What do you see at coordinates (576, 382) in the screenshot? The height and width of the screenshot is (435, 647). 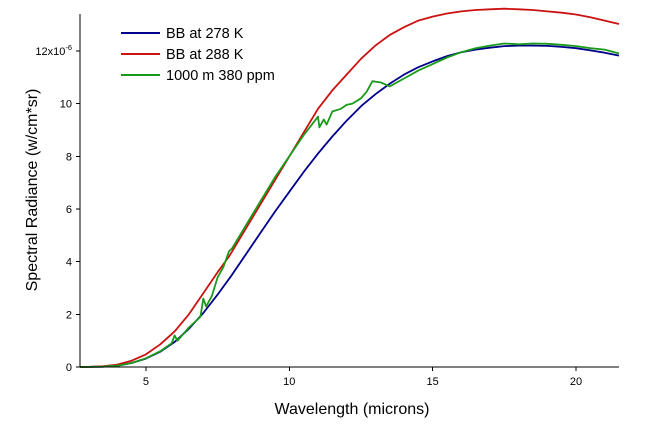 I see `x-tick-label: 20` at bounding box center [576, 382].